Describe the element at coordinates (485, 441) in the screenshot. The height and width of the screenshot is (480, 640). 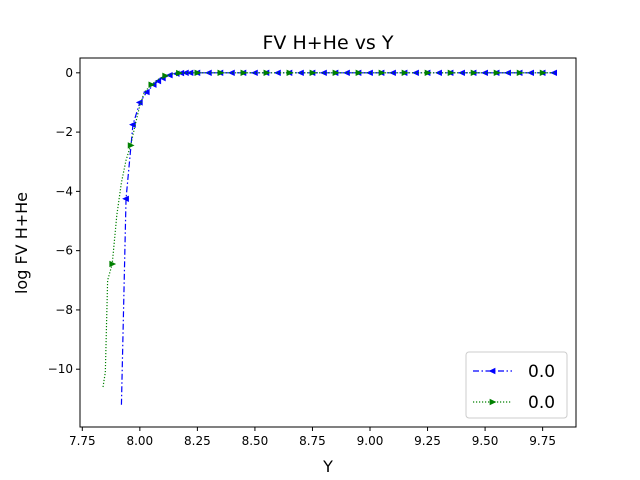
I see `x-tick-label: 9.50` at that location.